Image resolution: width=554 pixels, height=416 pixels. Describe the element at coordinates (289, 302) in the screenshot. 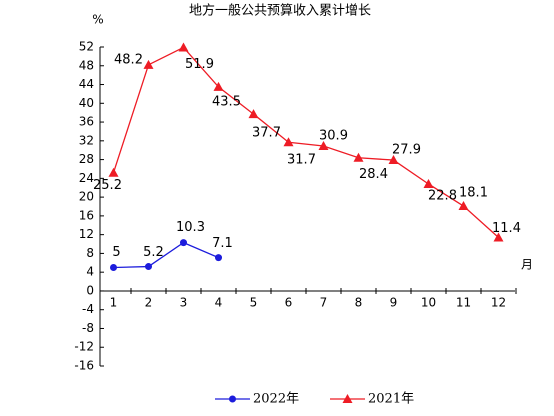

I see `x-tick-label: 6` at that location.